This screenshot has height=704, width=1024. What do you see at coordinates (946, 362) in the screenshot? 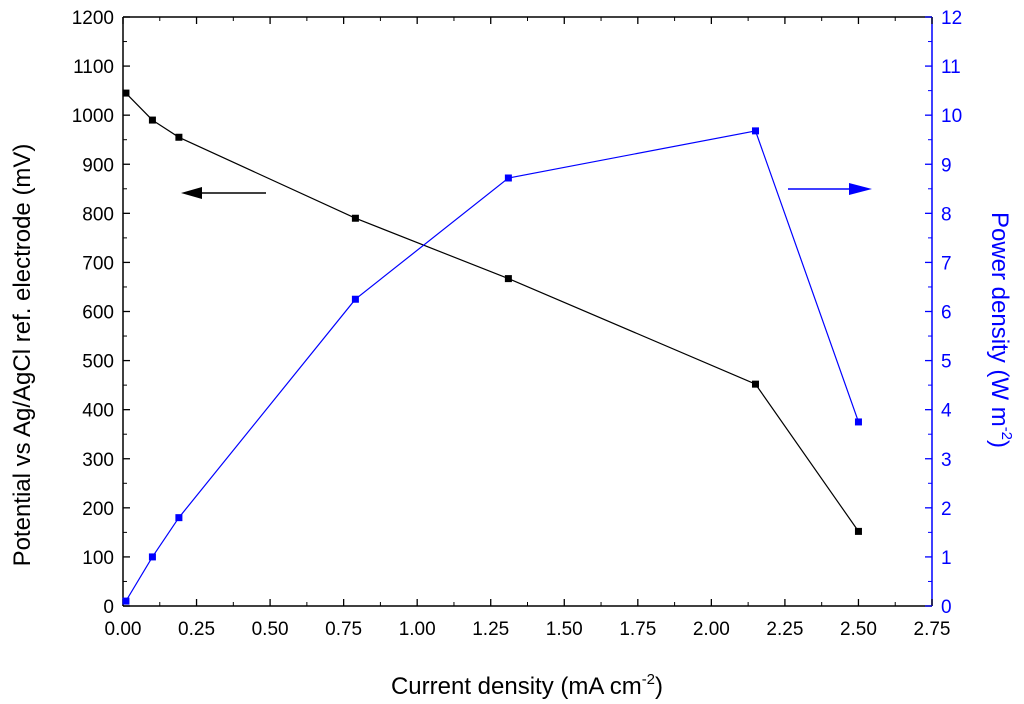
I see `y-right-tick-label: 5` at bounding box center [946, 362].